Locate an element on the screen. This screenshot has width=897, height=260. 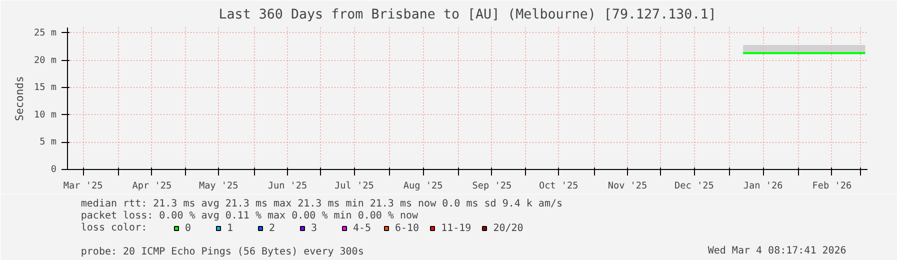
y-tick-label: 25 m is located at coordinates (45, 32).